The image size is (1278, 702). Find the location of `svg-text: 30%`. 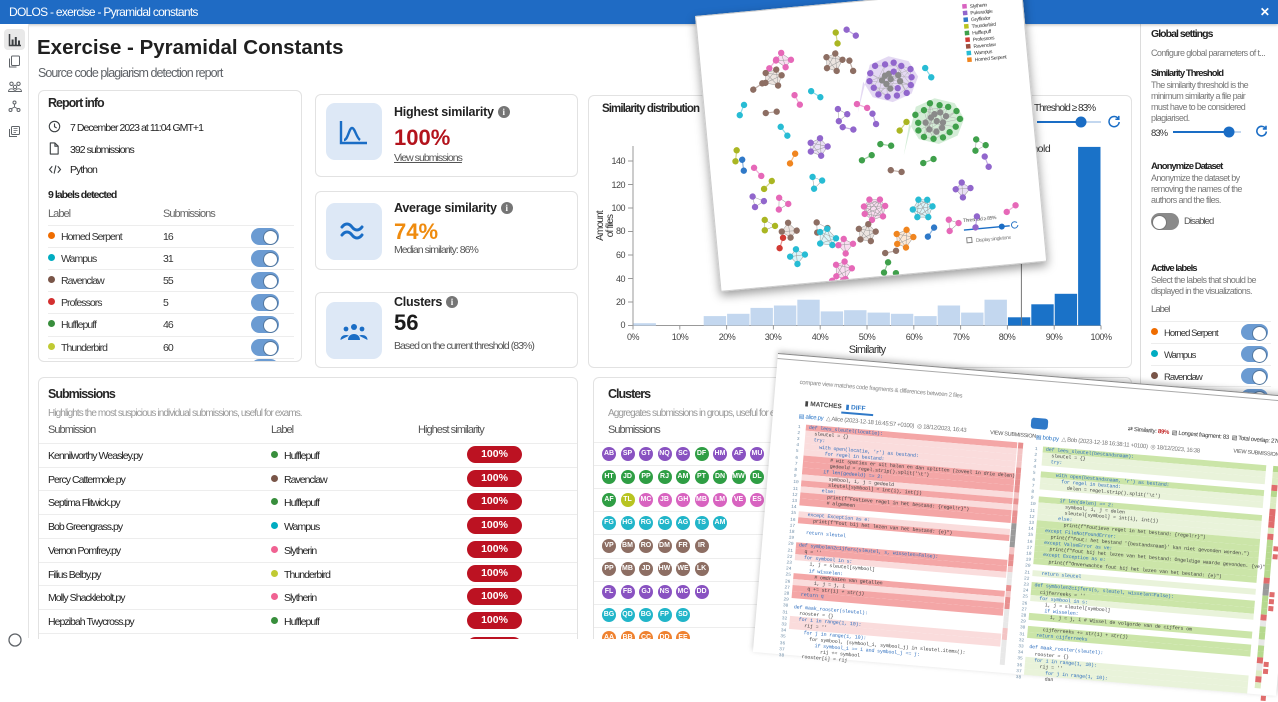

svg-text: 30% is located at coordinates (773, 337).